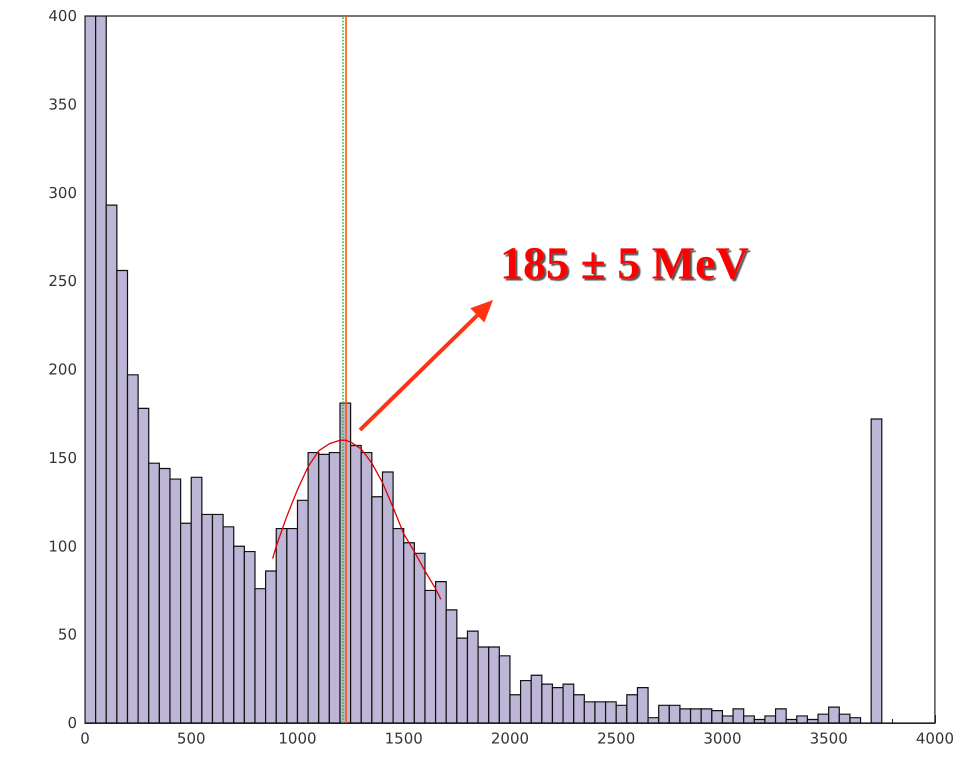  Describe the element at coordinates (62, 193) in the screenshot. I see `y-tick-label: 300` at that location.